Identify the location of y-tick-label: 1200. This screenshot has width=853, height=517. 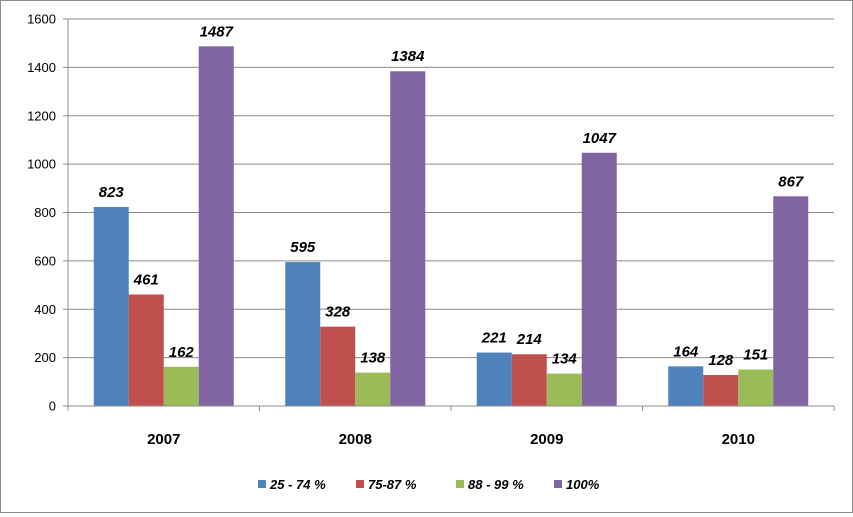
(41, 115).